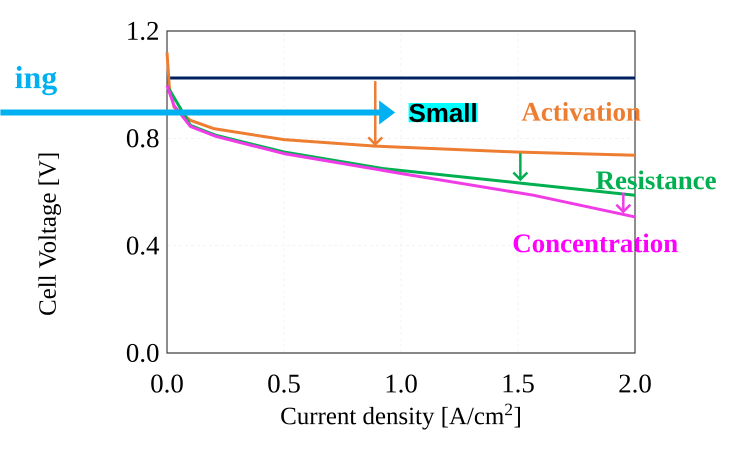 This screenshot has height=454, width=745. I want to click on y-tick-label: 0.0, so click(142, 353).